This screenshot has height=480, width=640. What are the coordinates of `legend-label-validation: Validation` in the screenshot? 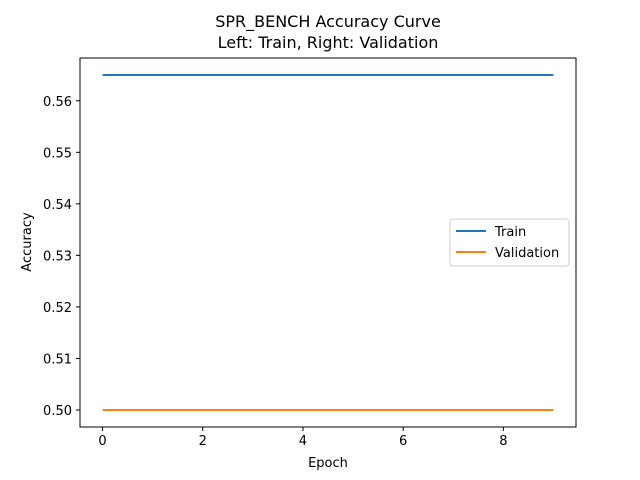 It's located at (527, 253).